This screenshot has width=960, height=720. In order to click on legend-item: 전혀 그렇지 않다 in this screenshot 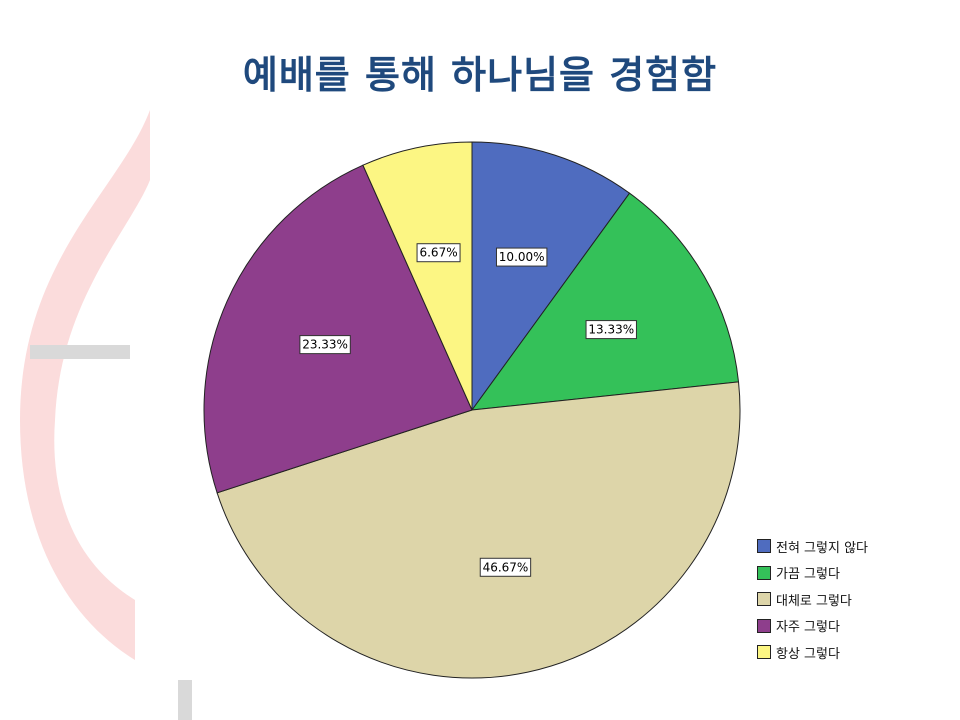, I will do `click(812, 546)`.